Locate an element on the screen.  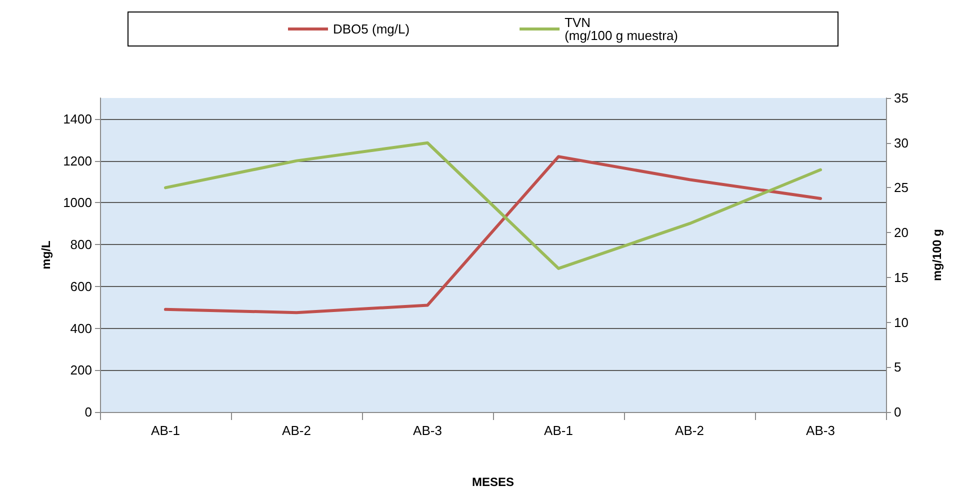
y-tick-label: 200 is located at coordinates (81, 370).